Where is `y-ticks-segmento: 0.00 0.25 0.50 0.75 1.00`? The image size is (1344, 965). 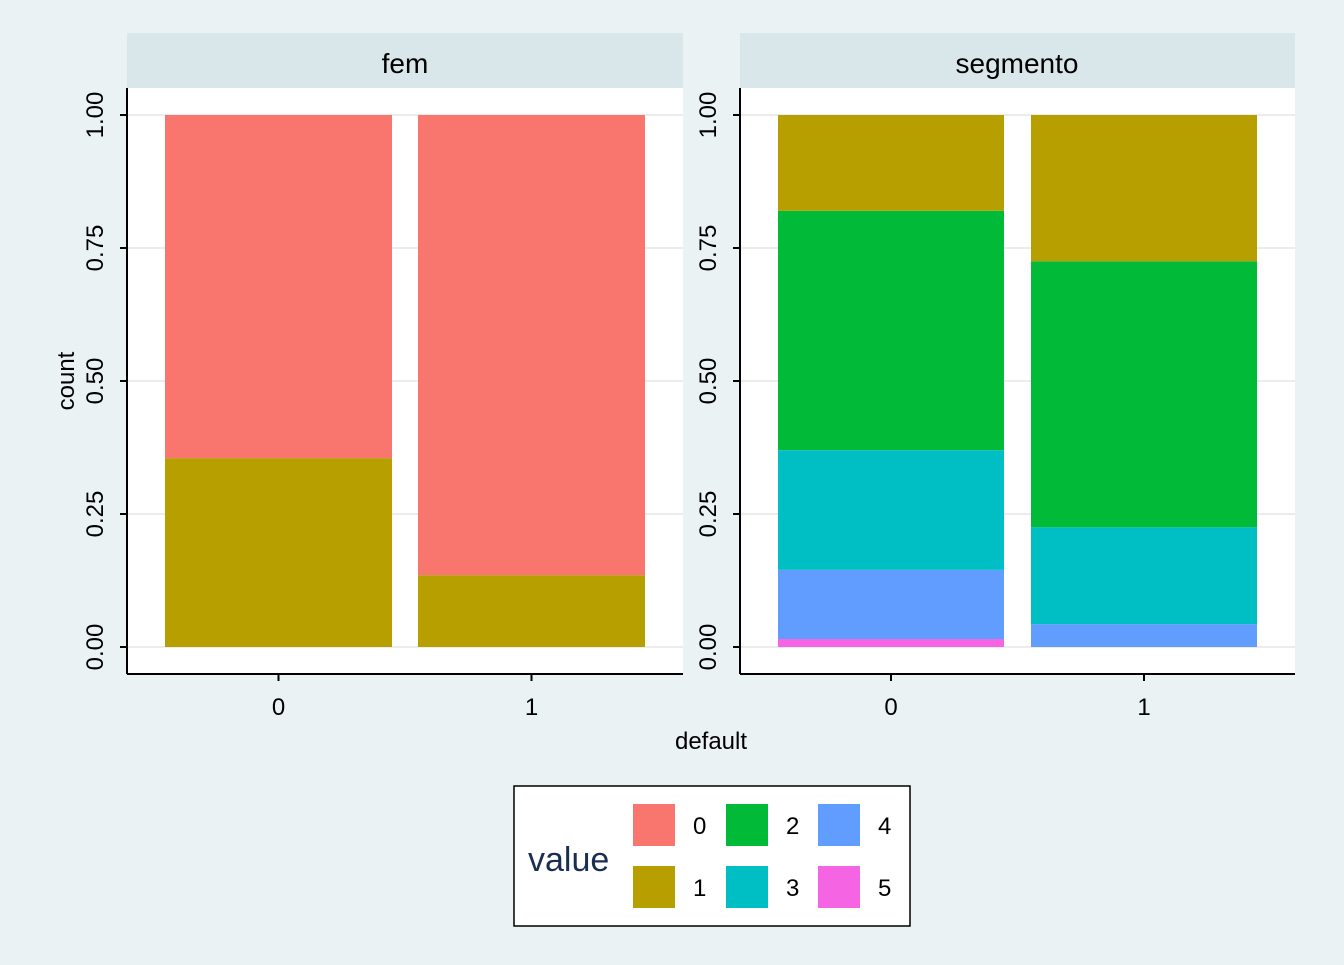 y-ticks-segmento: 0.00 0.25 0.50 0.75 1.00 is located at coordinates (717, 381).